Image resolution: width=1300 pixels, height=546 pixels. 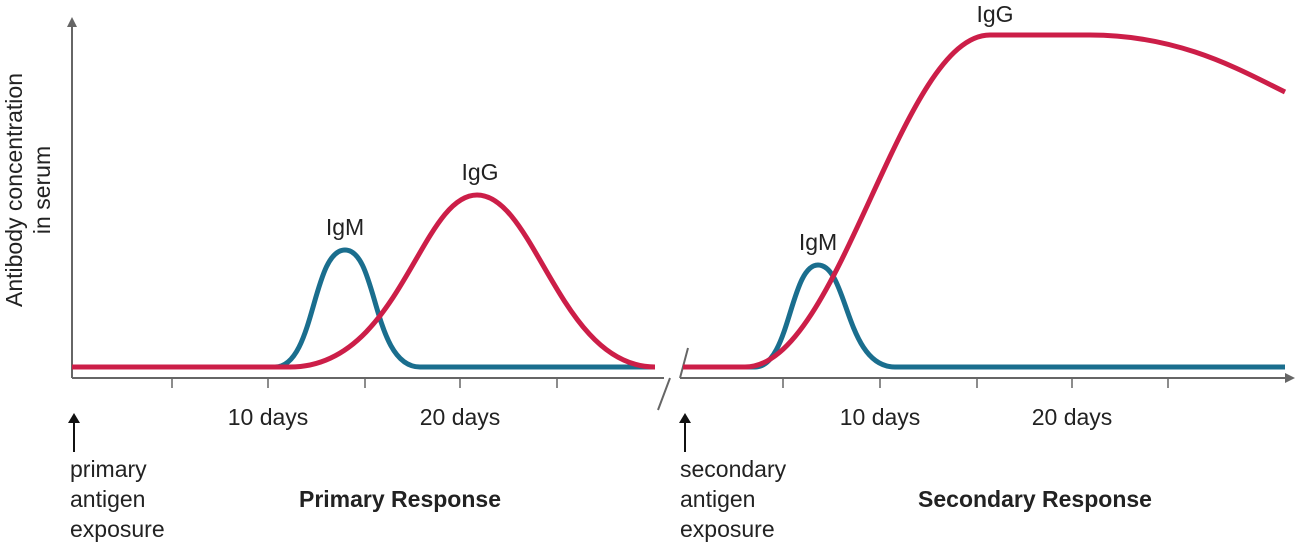 I want to click on section-title: Primary Response, so click(x=400, y=499).